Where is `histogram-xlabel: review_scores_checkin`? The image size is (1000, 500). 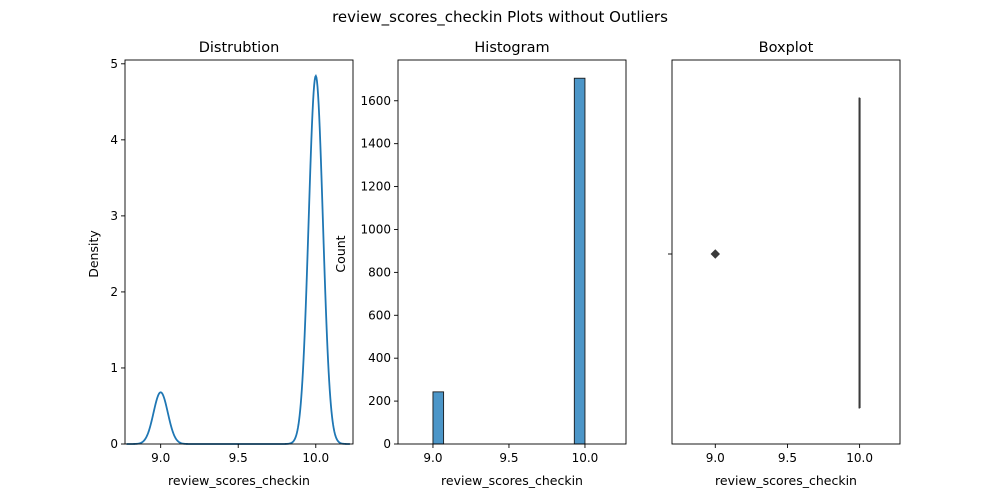 histogram-xlabel: review_scores_checkin is located at coordinates (512, 480).